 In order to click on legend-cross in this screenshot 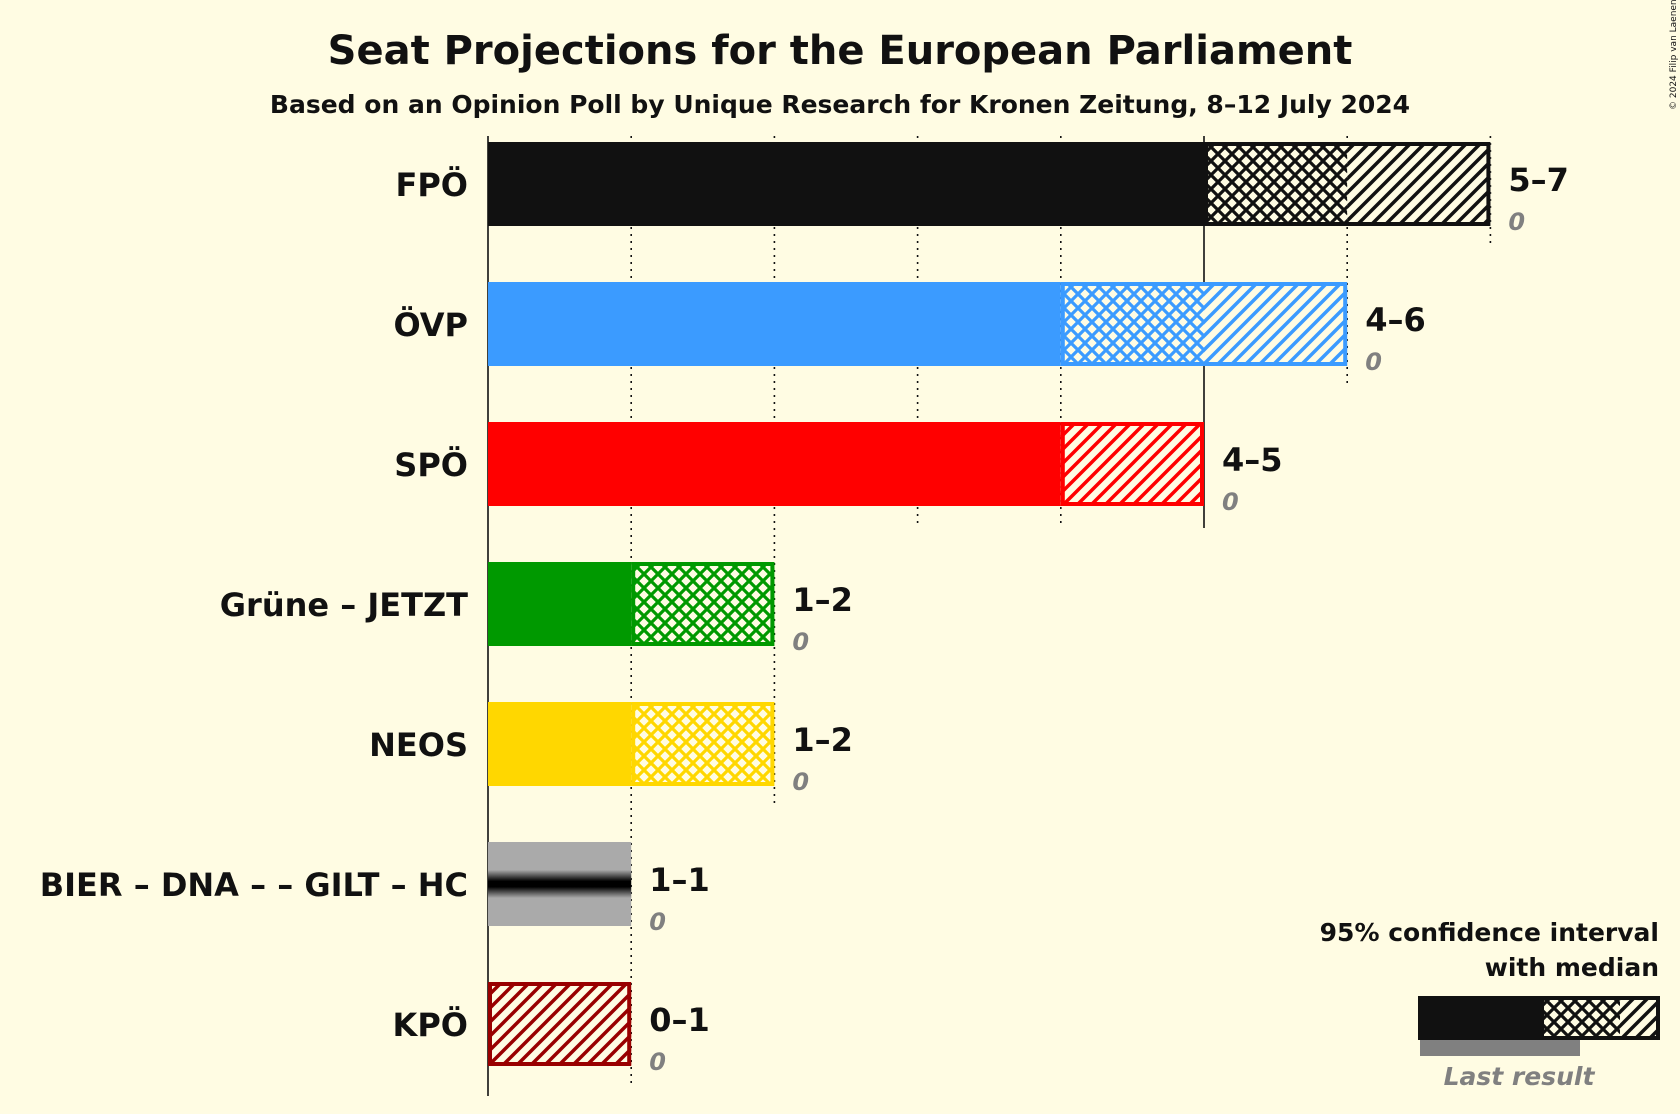, I will do `click(1580, 1018)`.